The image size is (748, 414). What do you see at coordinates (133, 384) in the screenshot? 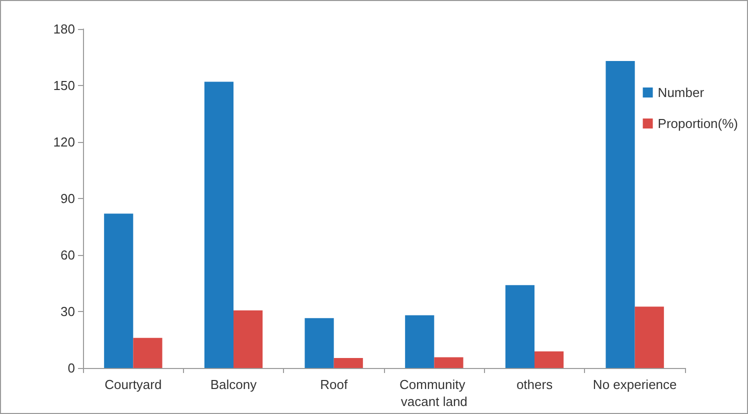
I see `x-tick-label: Courtyard` at bounding box center [133, 384].